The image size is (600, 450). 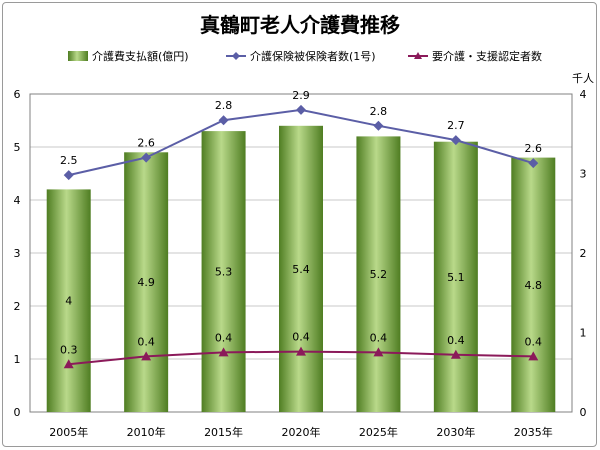 What do you see at coordinates (223, 432) in the screenshot?
I see `x-tick-label: 2015年` at bounding box center [223, 432].